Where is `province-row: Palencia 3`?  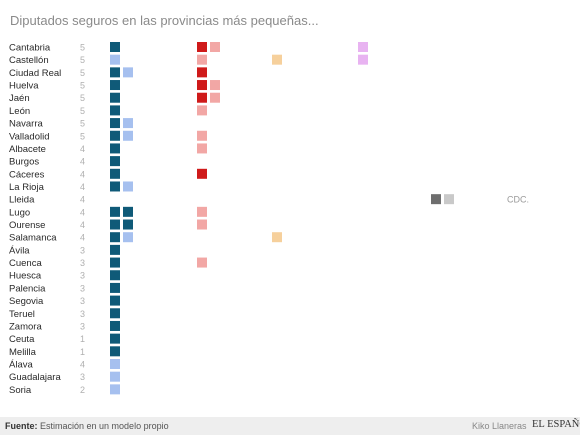
province-row: Palencia 3 is located at coordinates (64, 288).